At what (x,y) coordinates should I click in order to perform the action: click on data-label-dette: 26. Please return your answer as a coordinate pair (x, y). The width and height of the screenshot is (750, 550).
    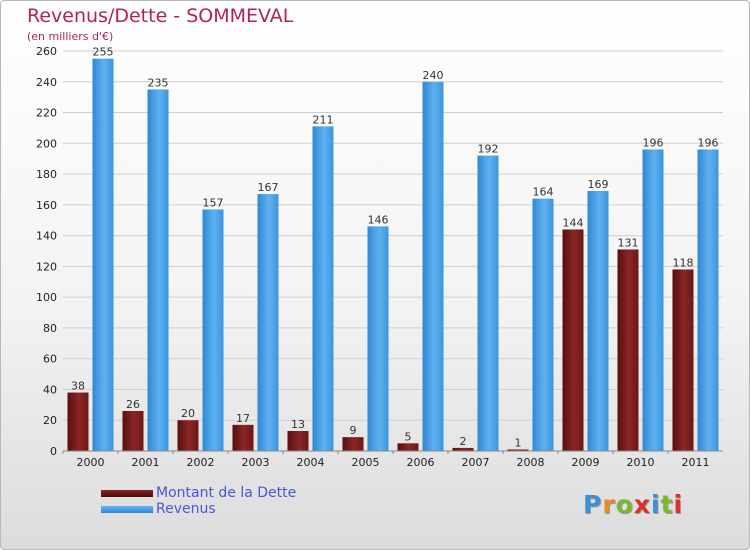
    Looking at the image, I should click on (133, 404).